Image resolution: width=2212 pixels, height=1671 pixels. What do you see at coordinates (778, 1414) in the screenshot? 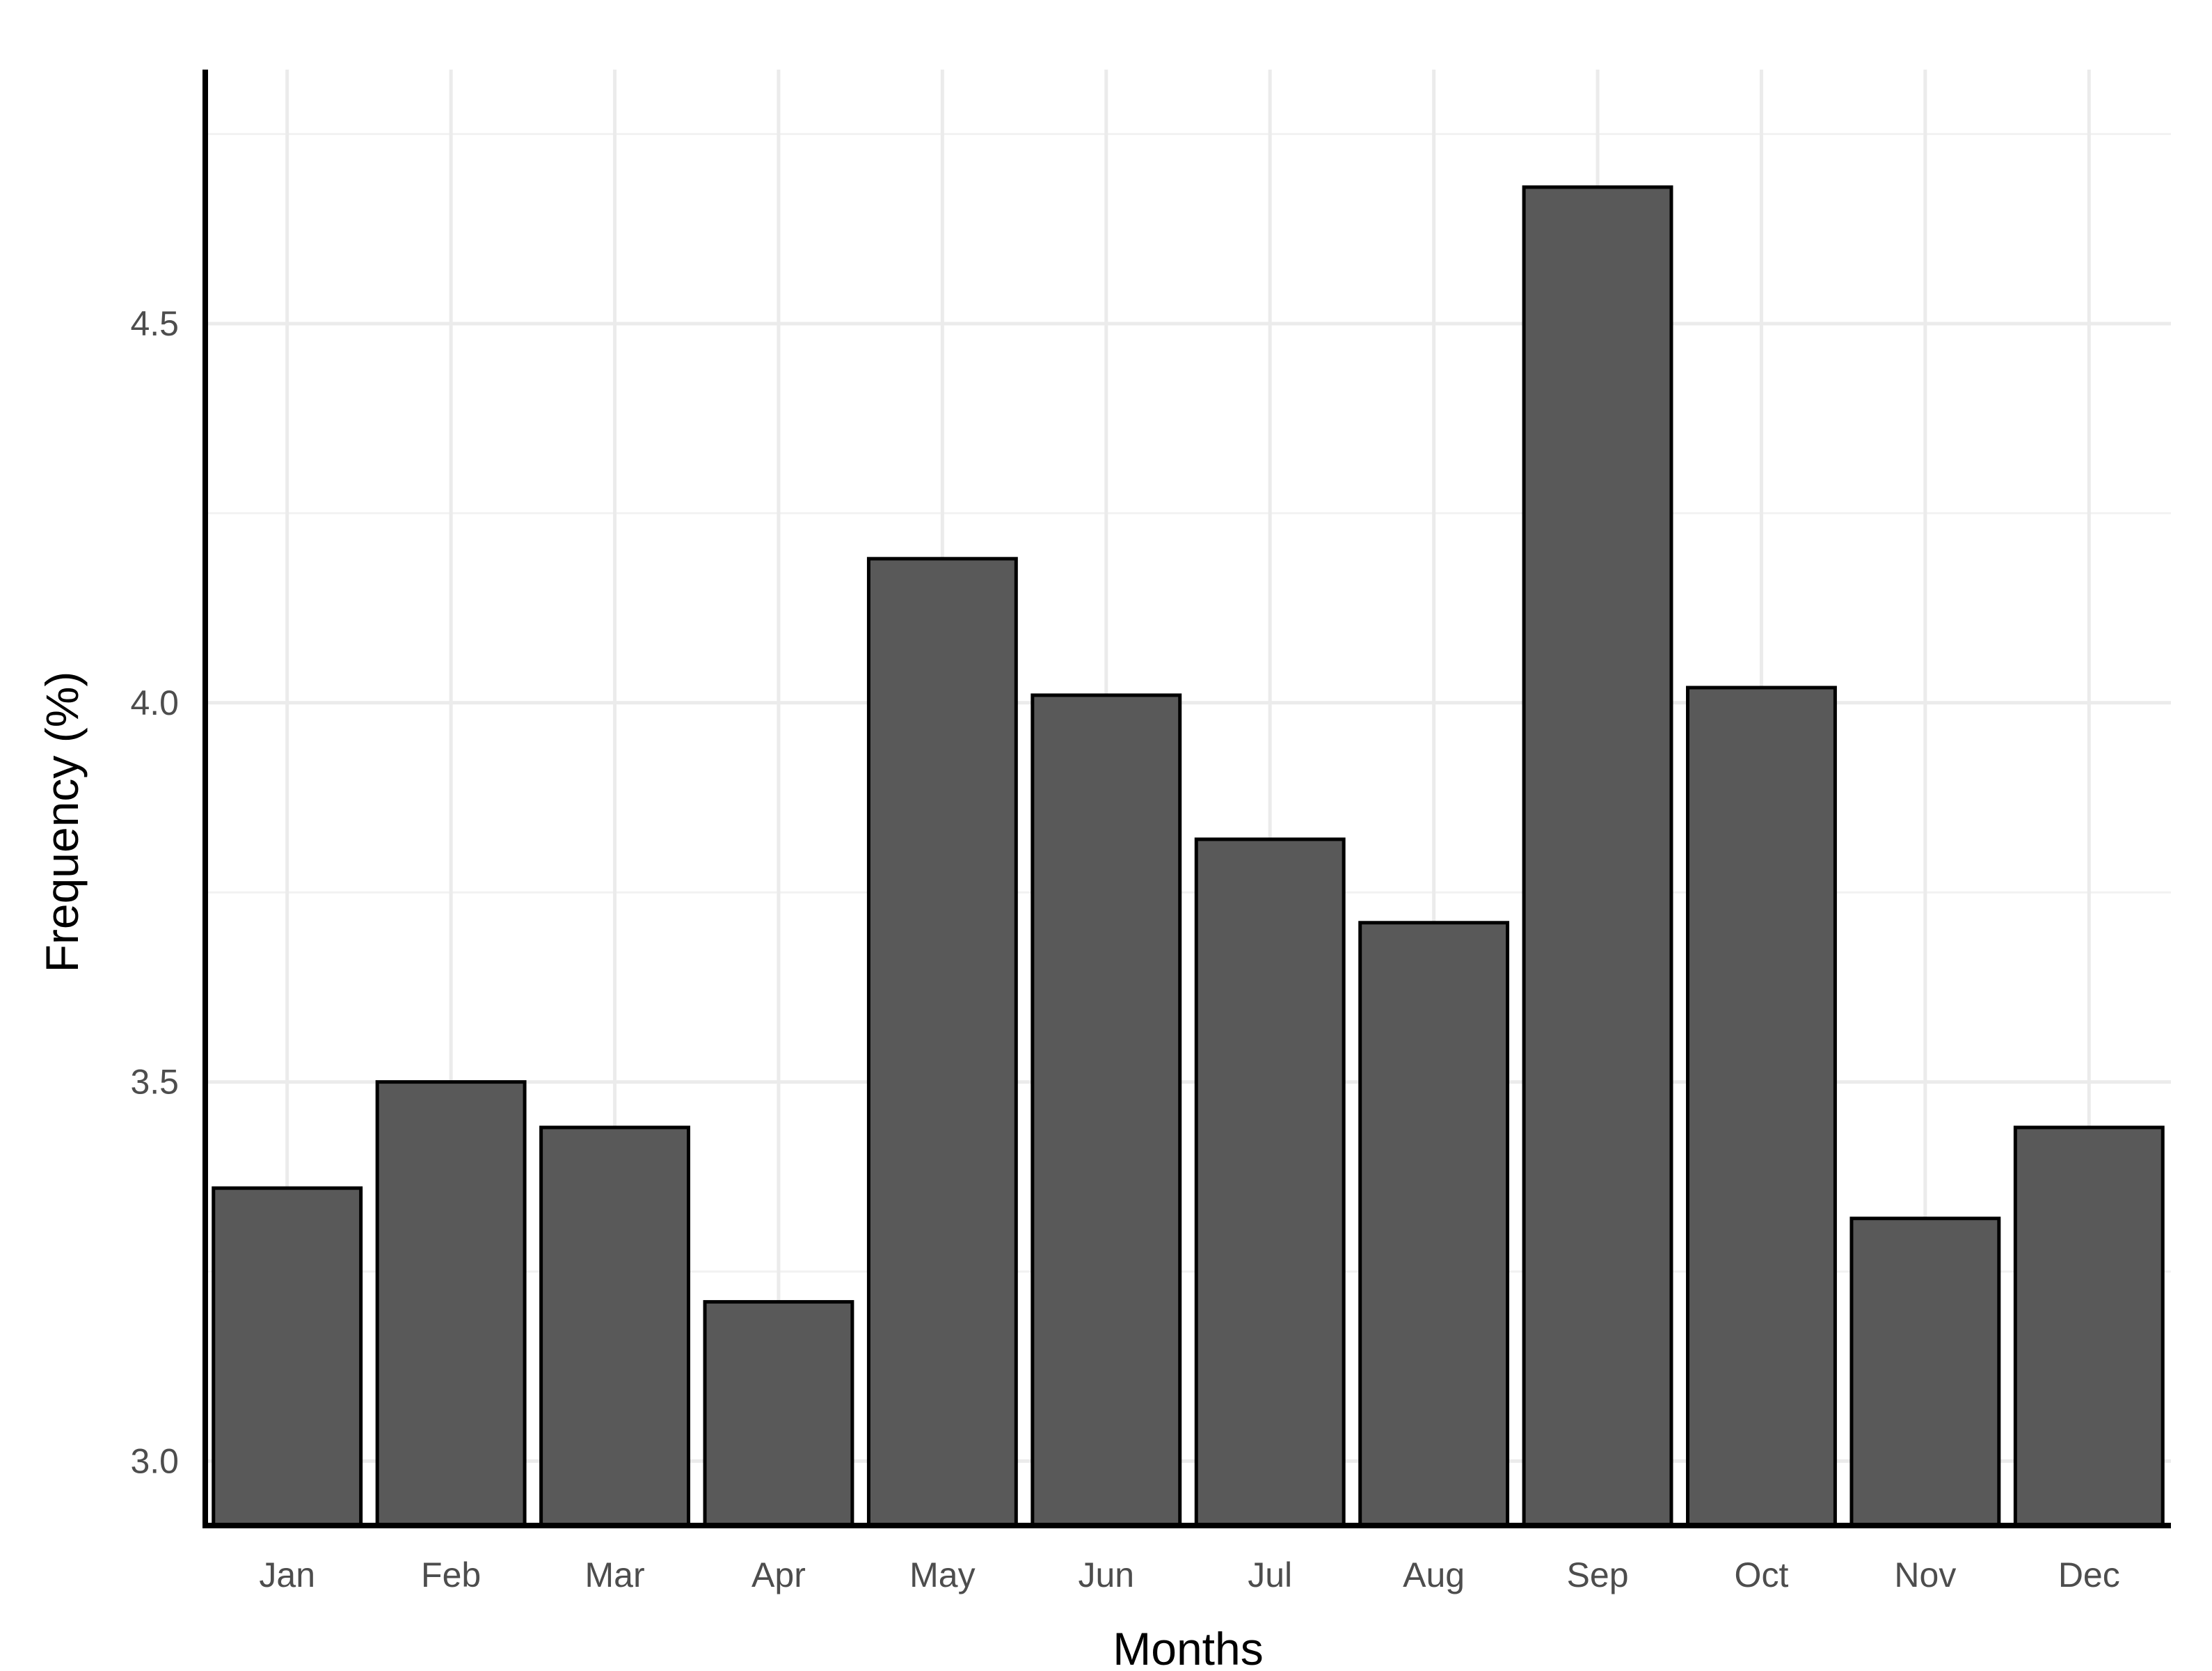
I see `bar-apr` at bounding box center [778, 1414].